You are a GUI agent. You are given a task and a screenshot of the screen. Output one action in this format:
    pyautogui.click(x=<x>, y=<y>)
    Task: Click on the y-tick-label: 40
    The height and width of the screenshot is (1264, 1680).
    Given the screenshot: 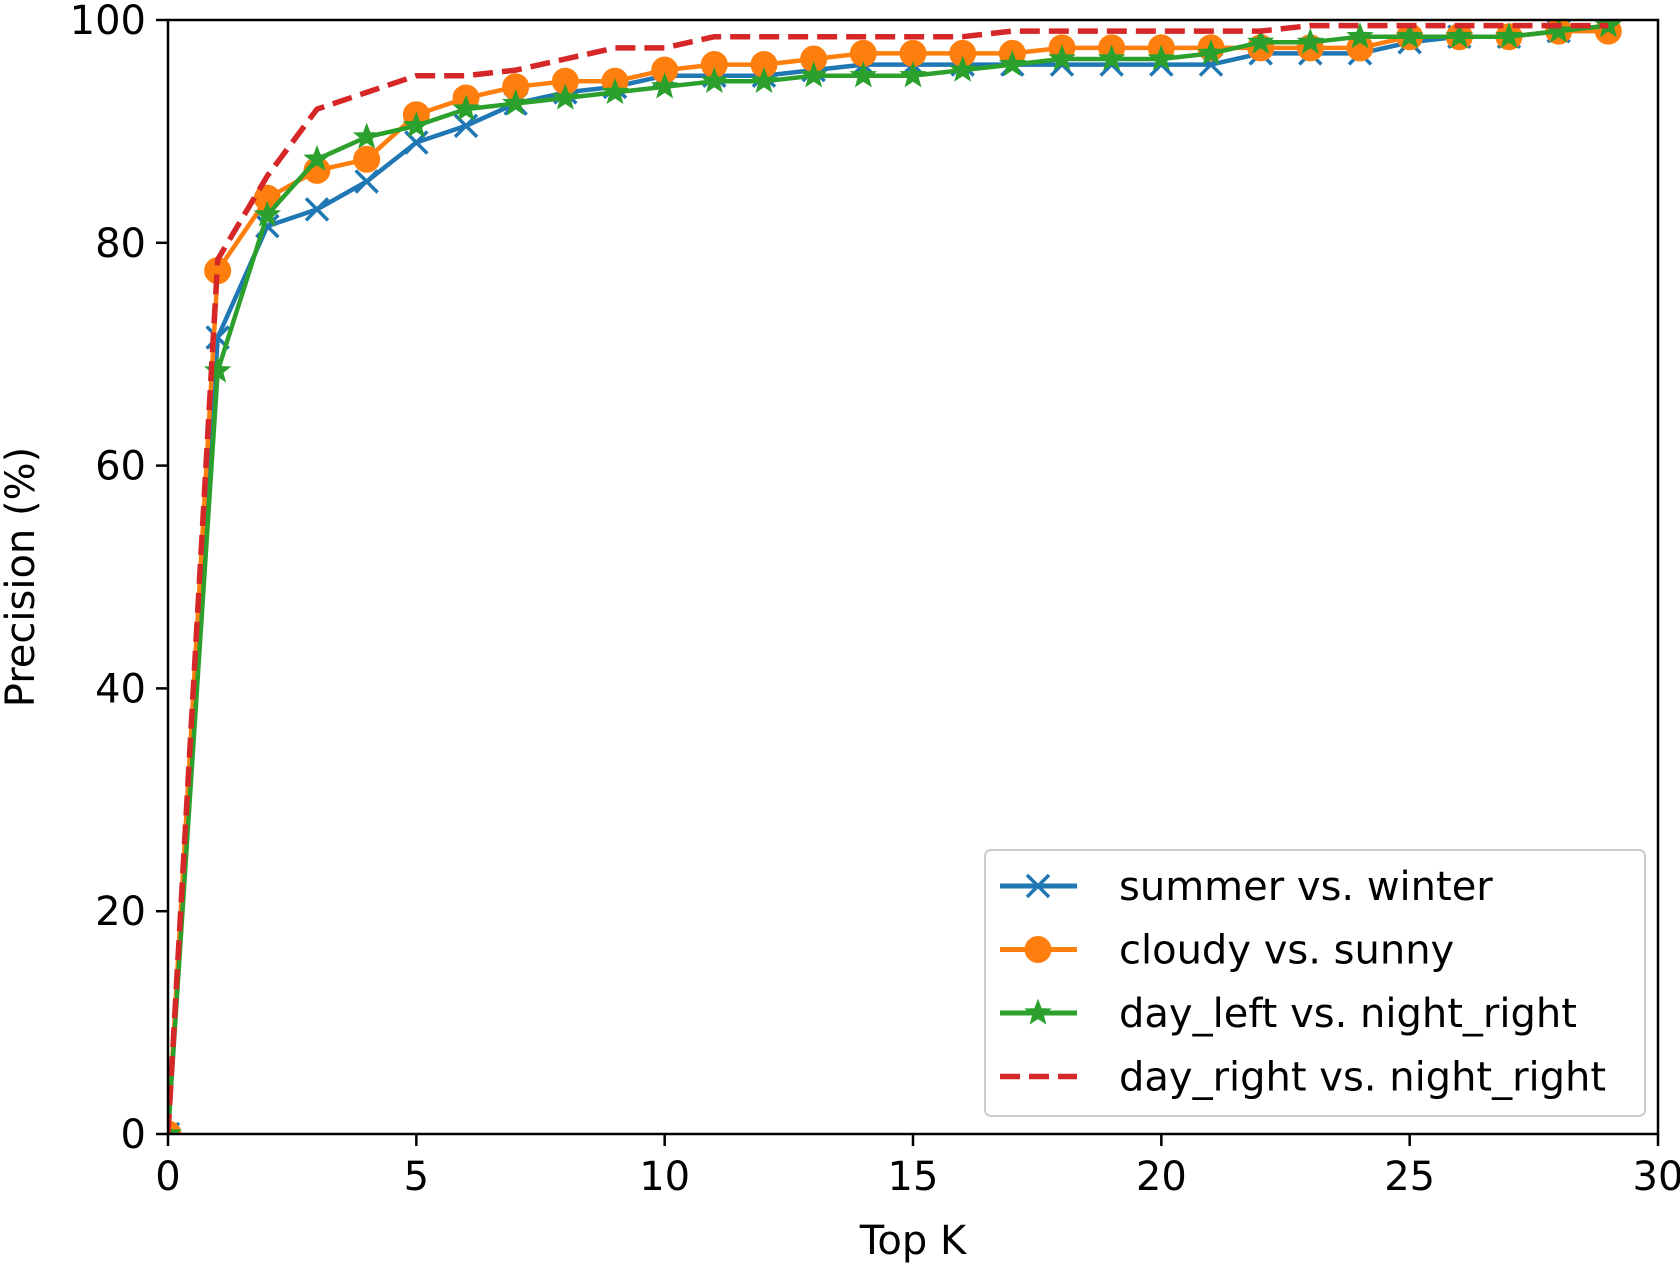 What is the action you would take?
    pyautogui.click(x=120, y=689)
    